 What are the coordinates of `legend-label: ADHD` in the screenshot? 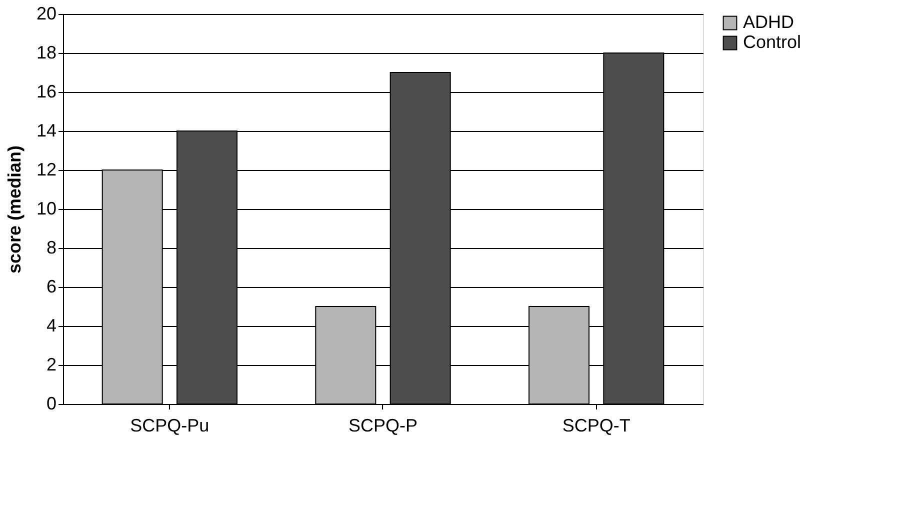 It's located at (768, 22).